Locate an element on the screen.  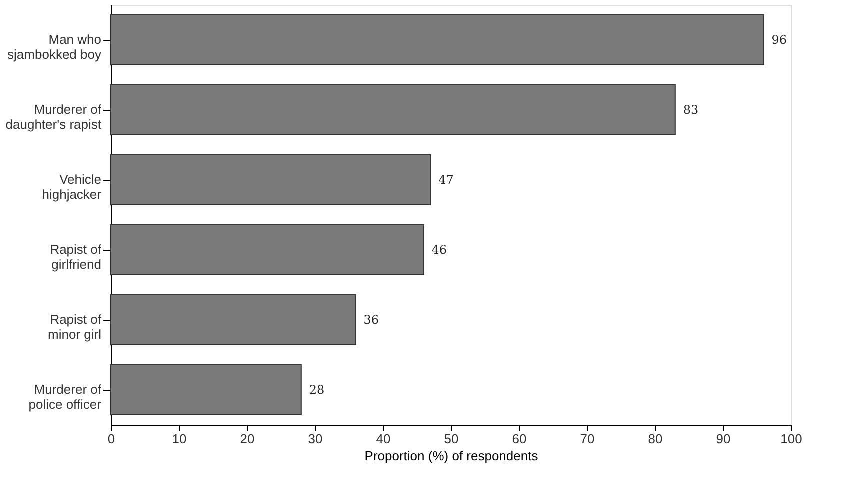
data-label: 47 is located at coordinates (446, 180).